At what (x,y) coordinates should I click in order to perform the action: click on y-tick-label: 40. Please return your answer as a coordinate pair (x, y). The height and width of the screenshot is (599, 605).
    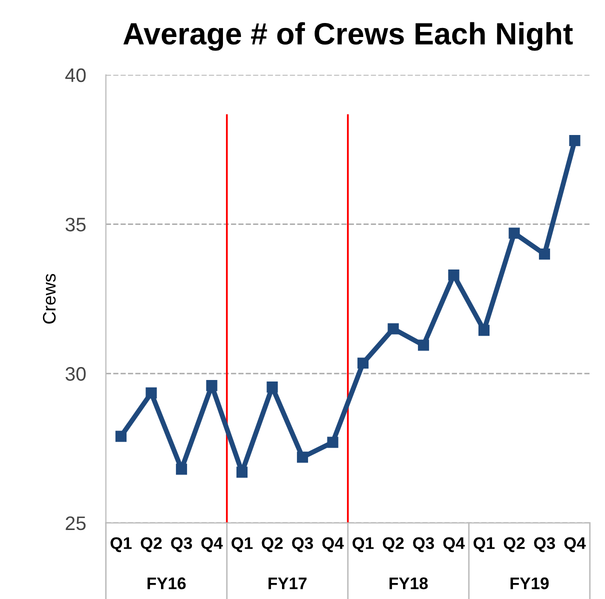
    Looking at the image, I should click on (75, 75).